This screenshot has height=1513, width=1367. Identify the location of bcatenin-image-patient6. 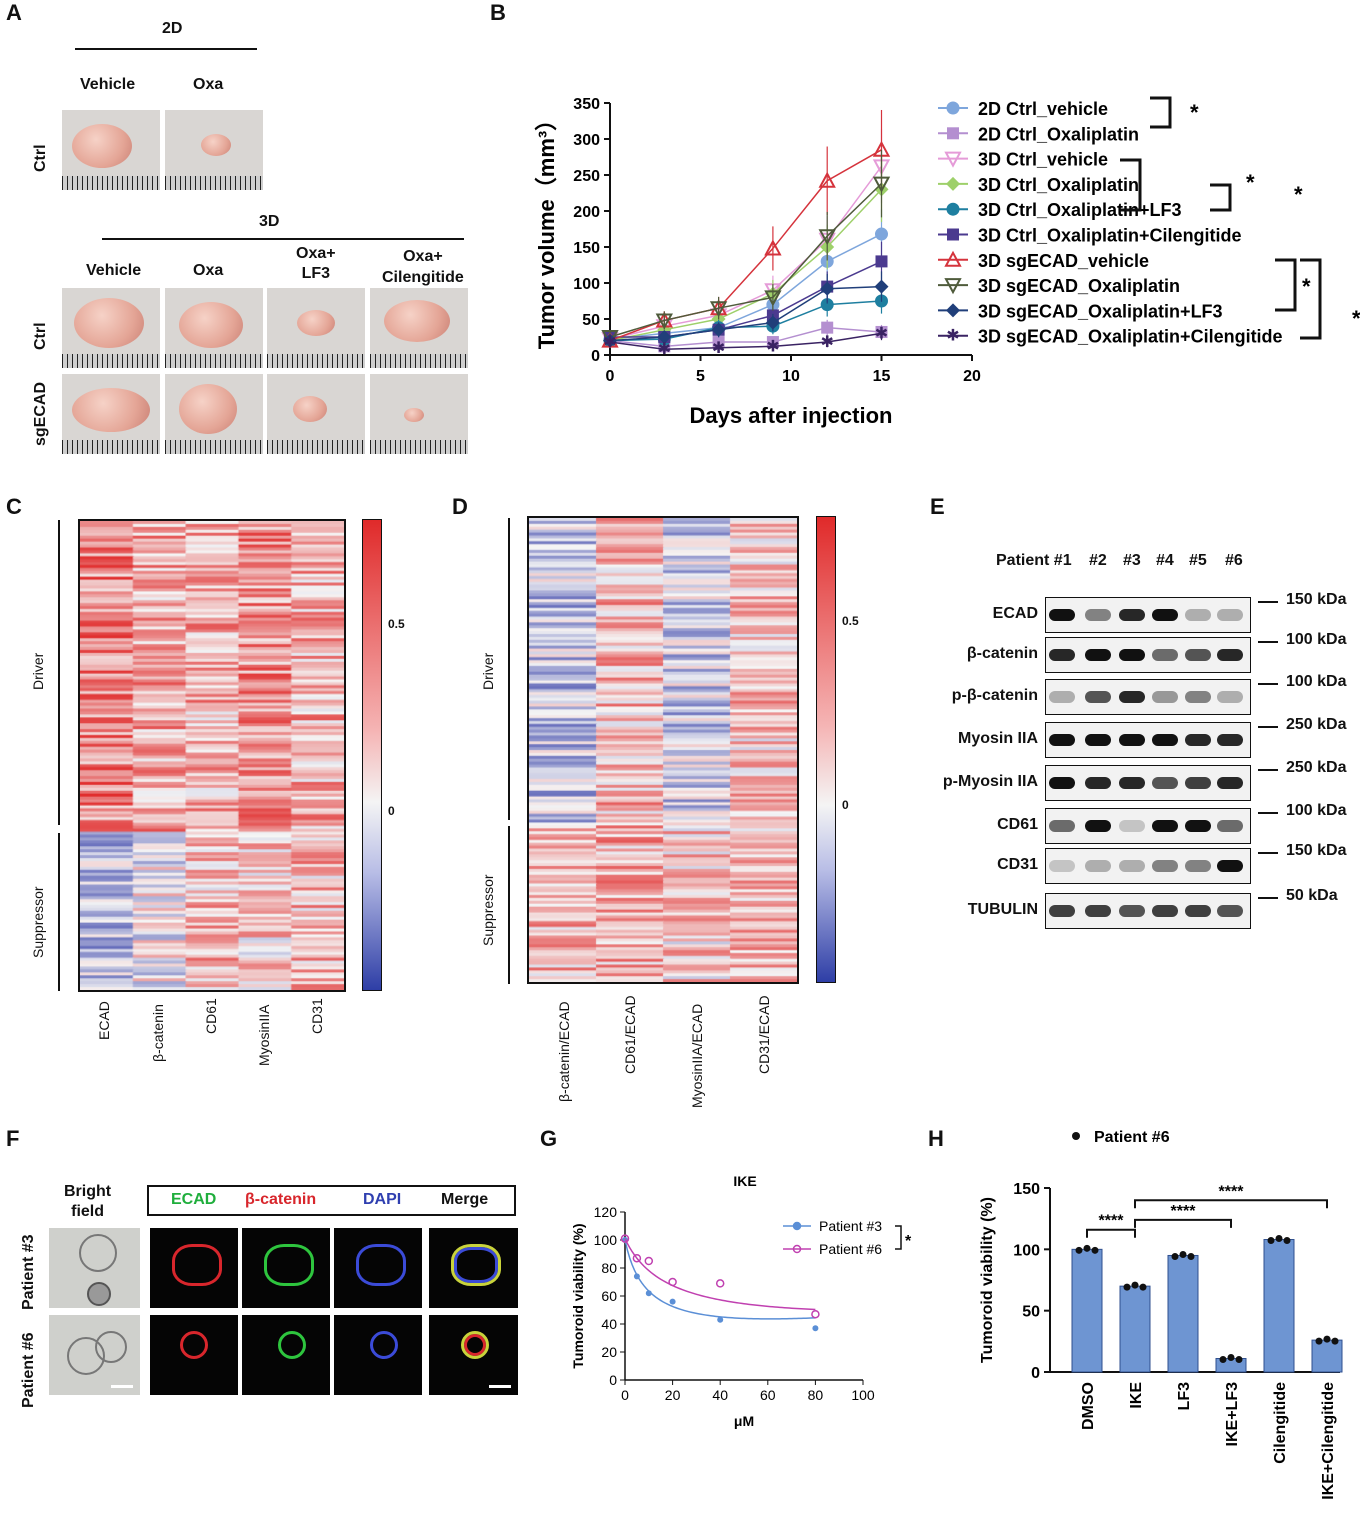
(286, 1355).